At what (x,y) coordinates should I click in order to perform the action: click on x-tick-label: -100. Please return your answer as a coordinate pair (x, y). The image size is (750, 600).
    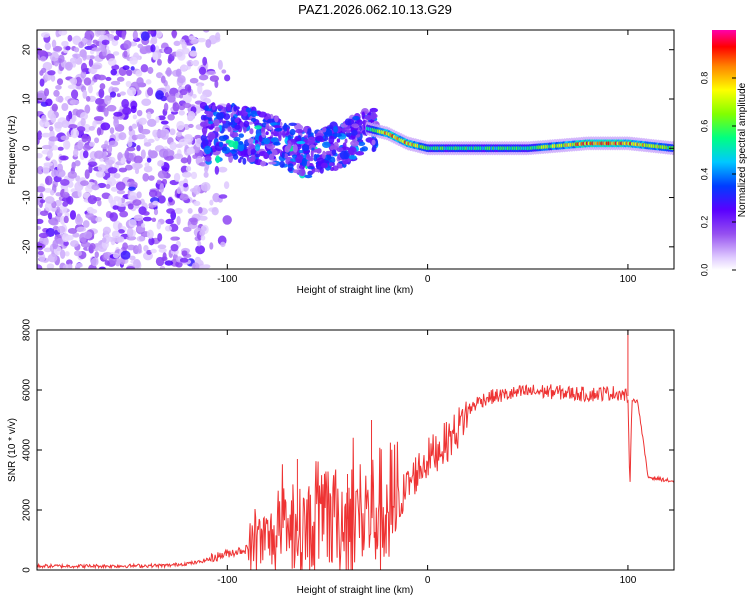
    Looking at the image, I should click on (227, 279).